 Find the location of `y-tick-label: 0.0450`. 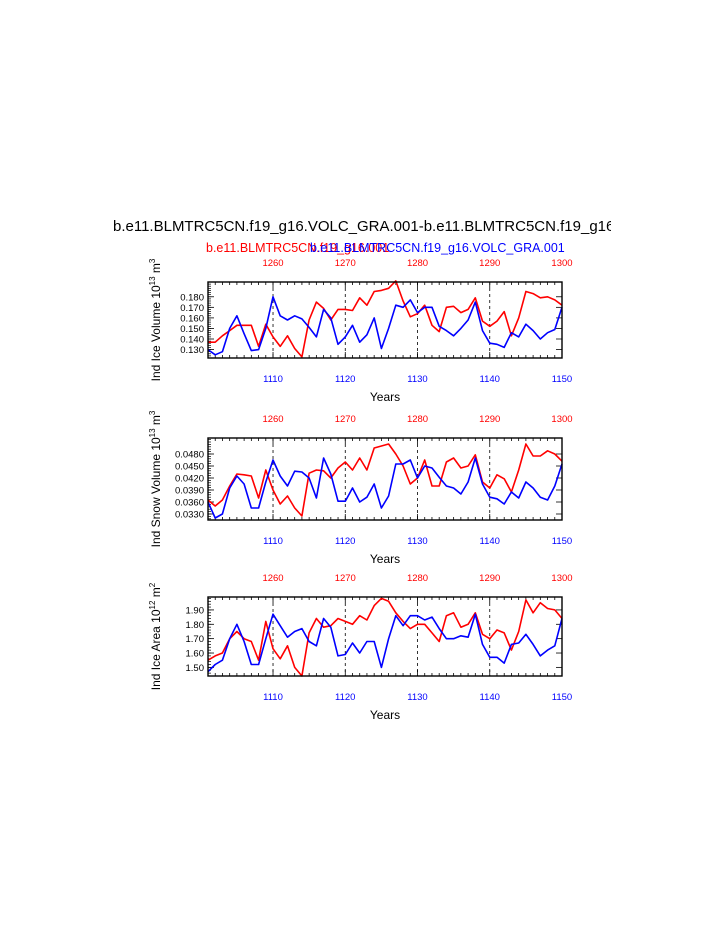

y-tick-label: 0.0450 is located at coordinates (189, 467).